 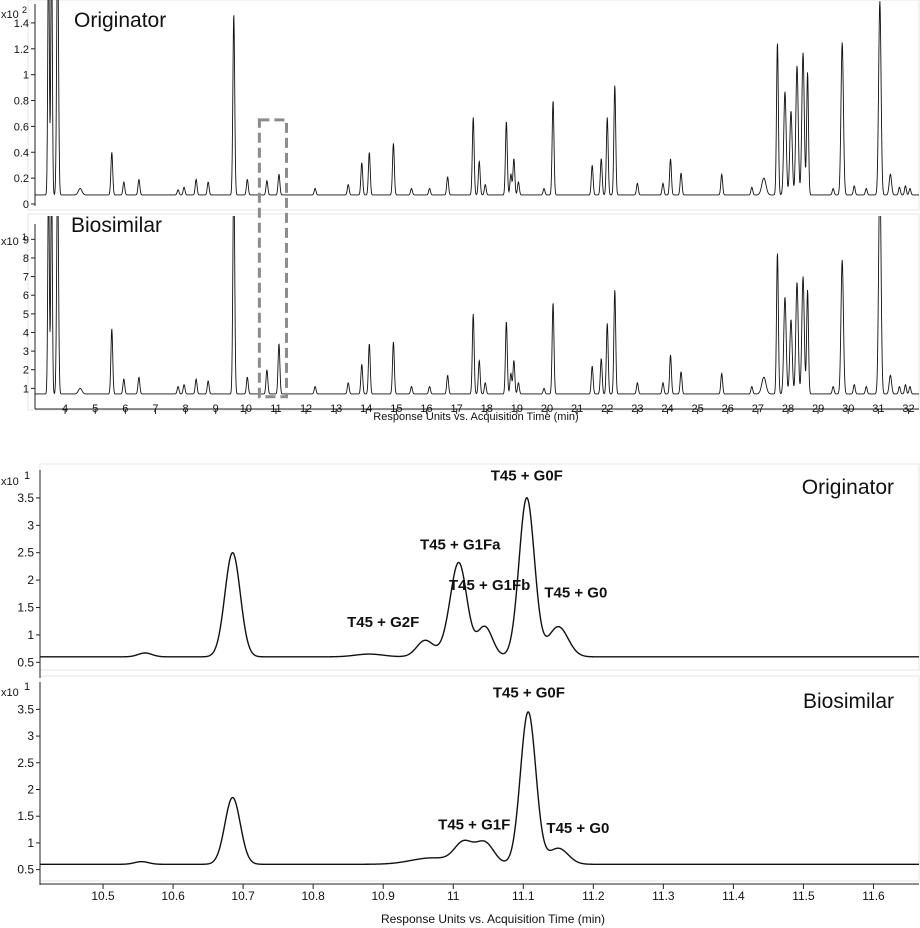 I want to click on x-tick-label-top: 29, so click(x=818, y=409).